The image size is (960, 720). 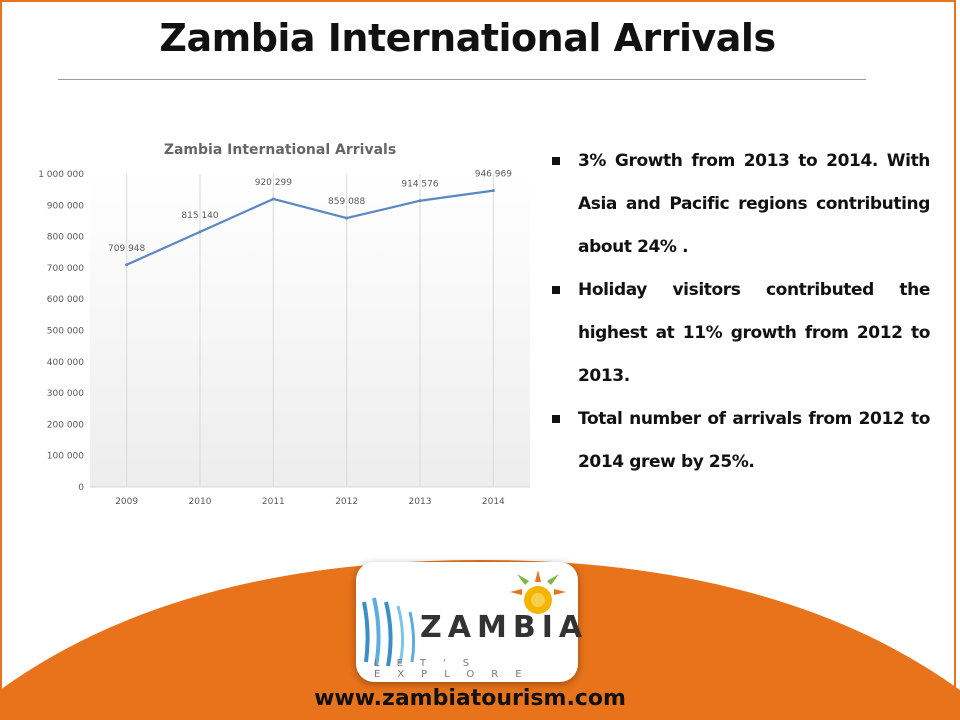 What do you see at coordinates (273, 502) in the screenshot?
I see `x-tick-label: 2011` at bounding box center [273, 502].